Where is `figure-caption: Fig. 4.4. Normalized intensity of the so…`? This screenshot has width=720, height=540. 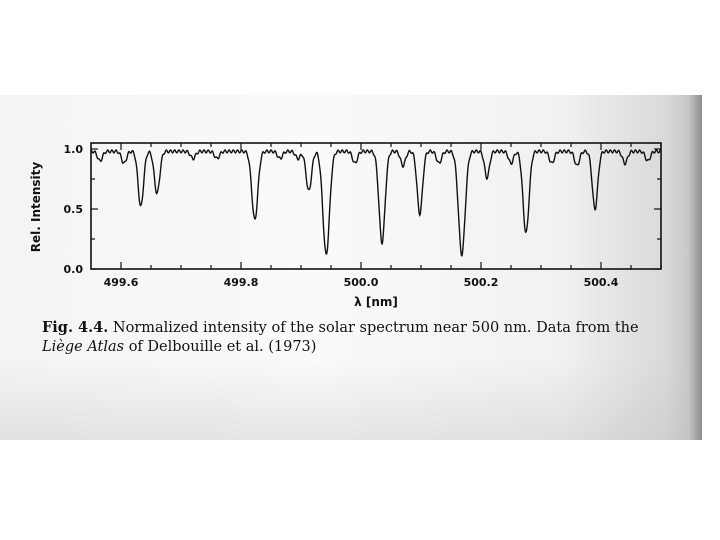
figure-caption: Fig. 4.4. Normalized intensity of the so… is located at coordinates (362, 337).